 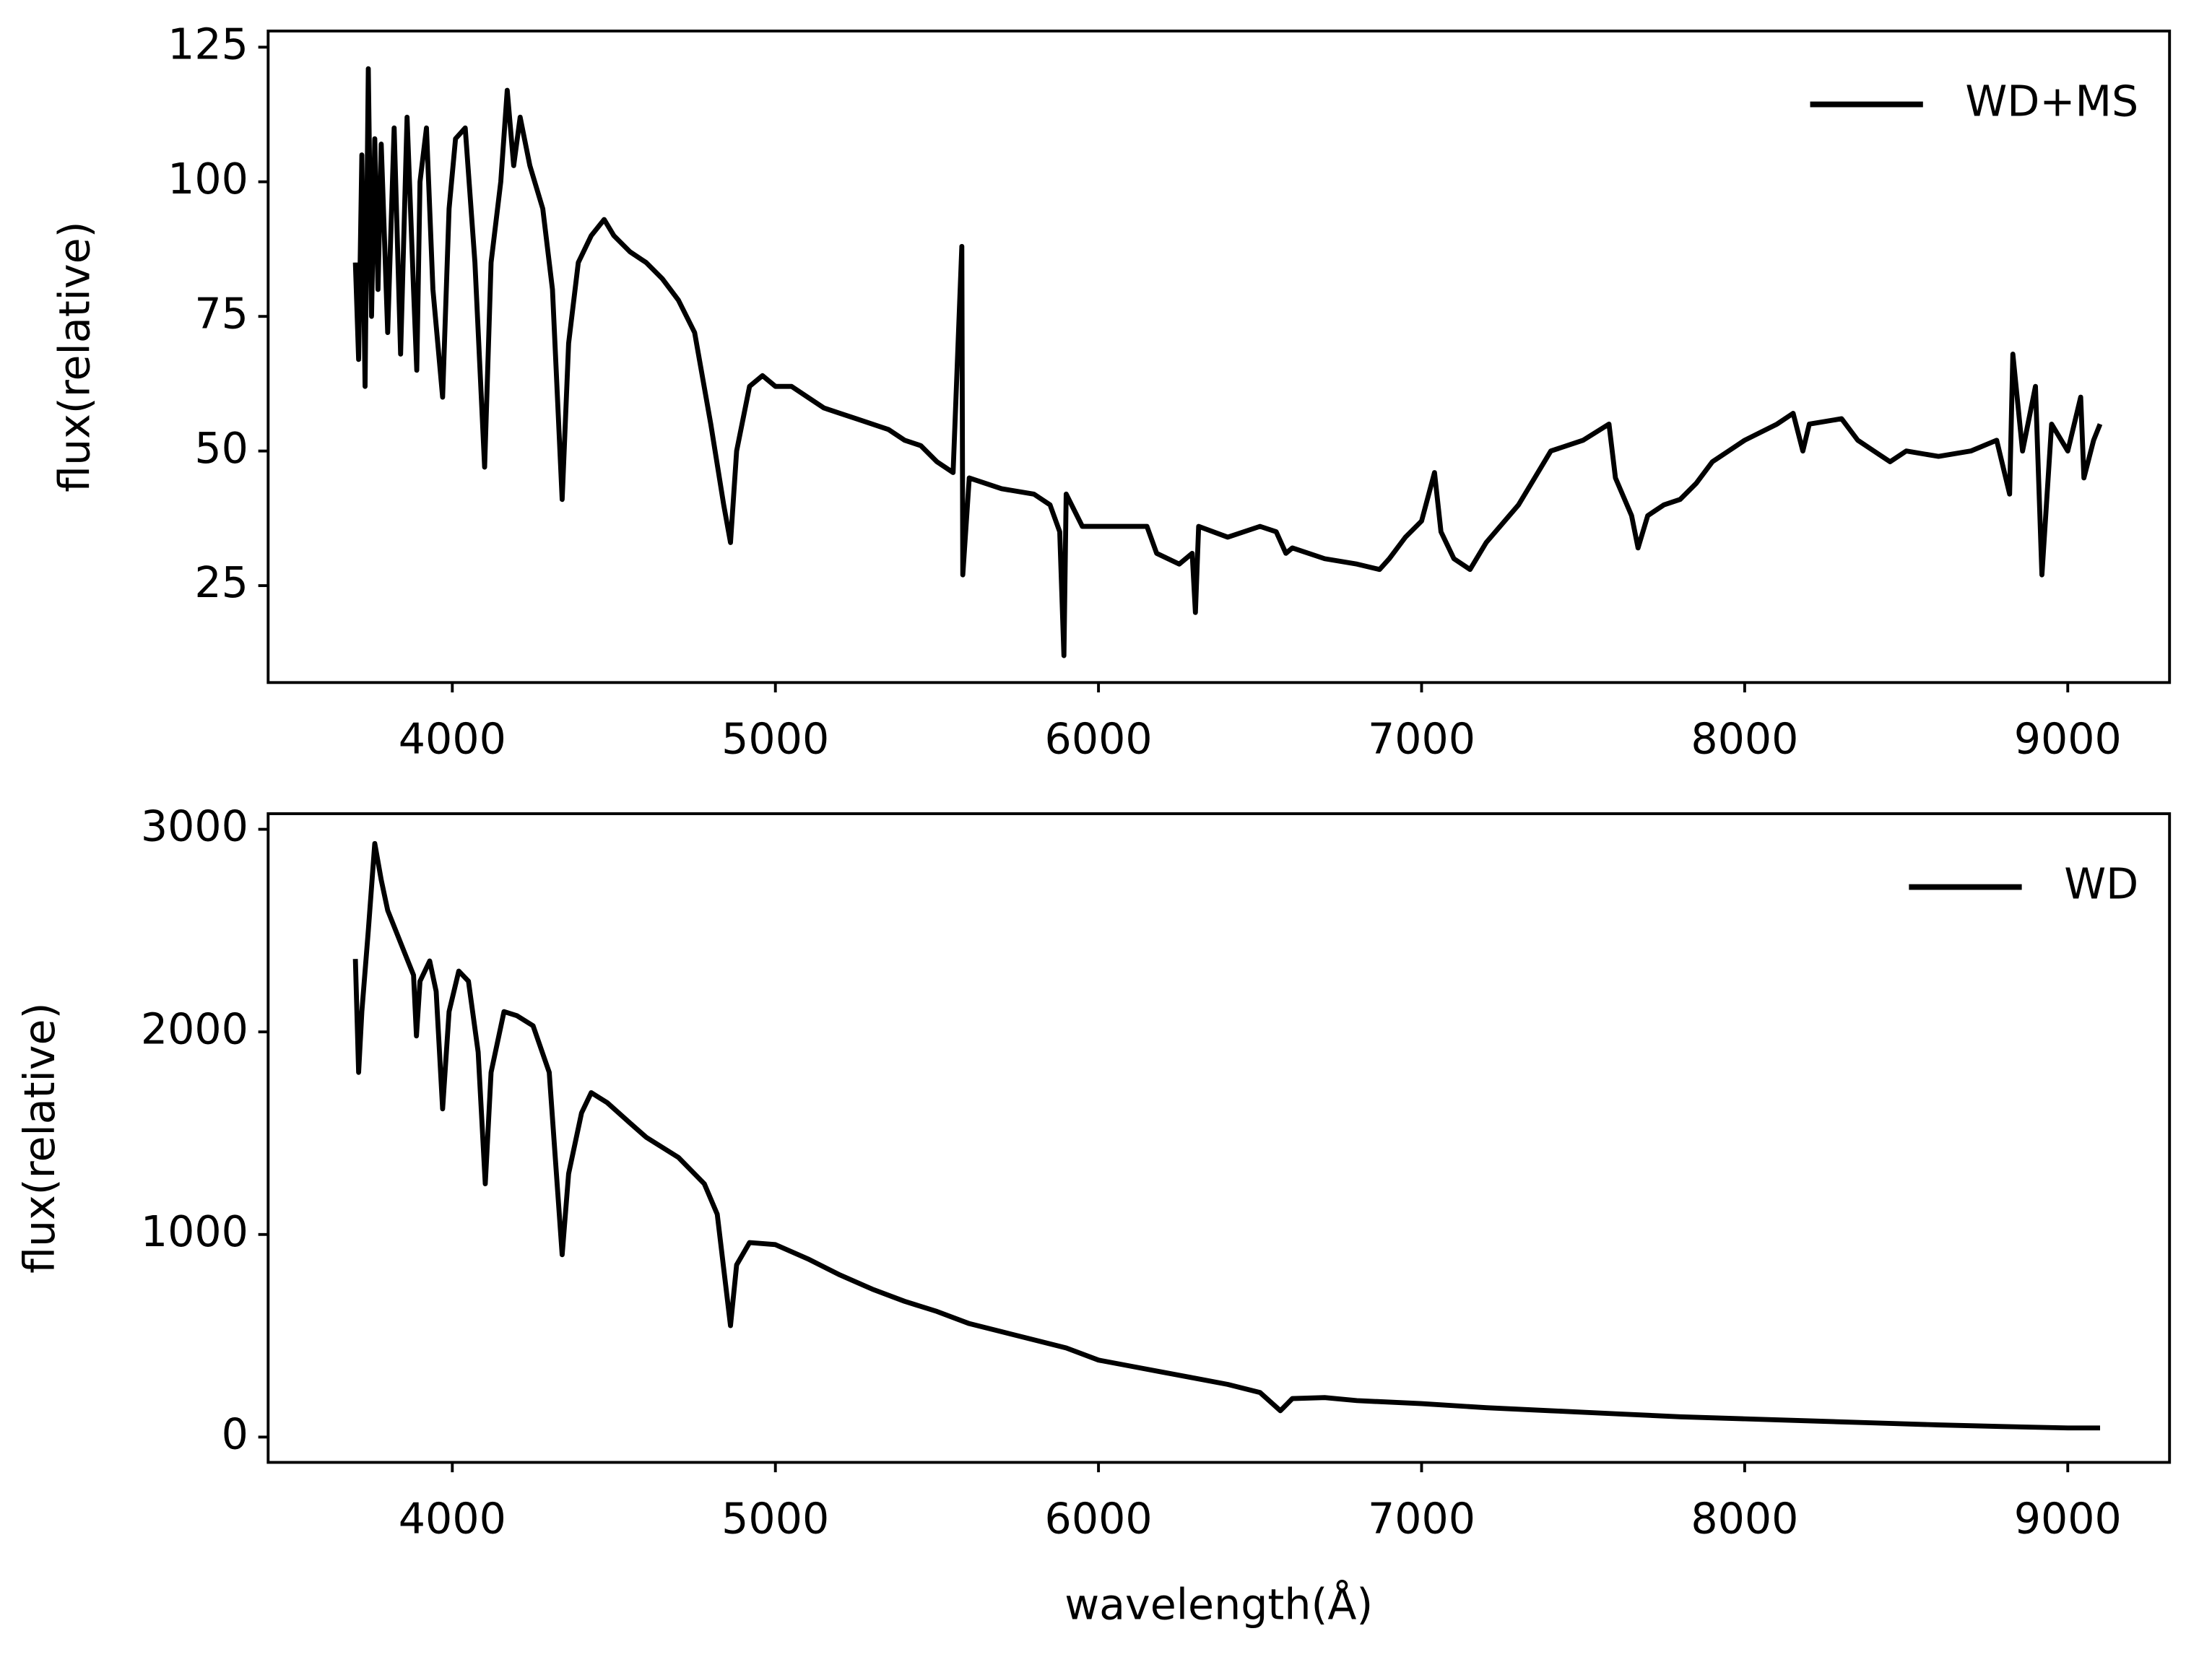 What do you see at coordinates (208, 179) in the screenshot?
I see `y-tick-label: 100` at bounding box center [208, 179].